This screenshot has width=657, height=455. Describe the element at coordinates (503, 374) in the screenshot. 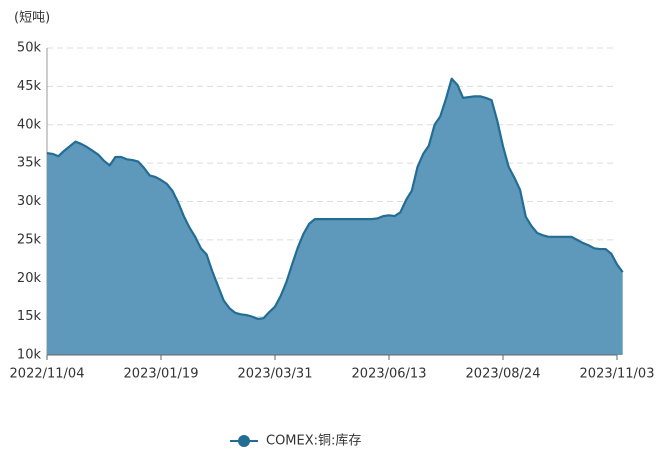

I see `x-tick-label: 2023/08/24` at that location.